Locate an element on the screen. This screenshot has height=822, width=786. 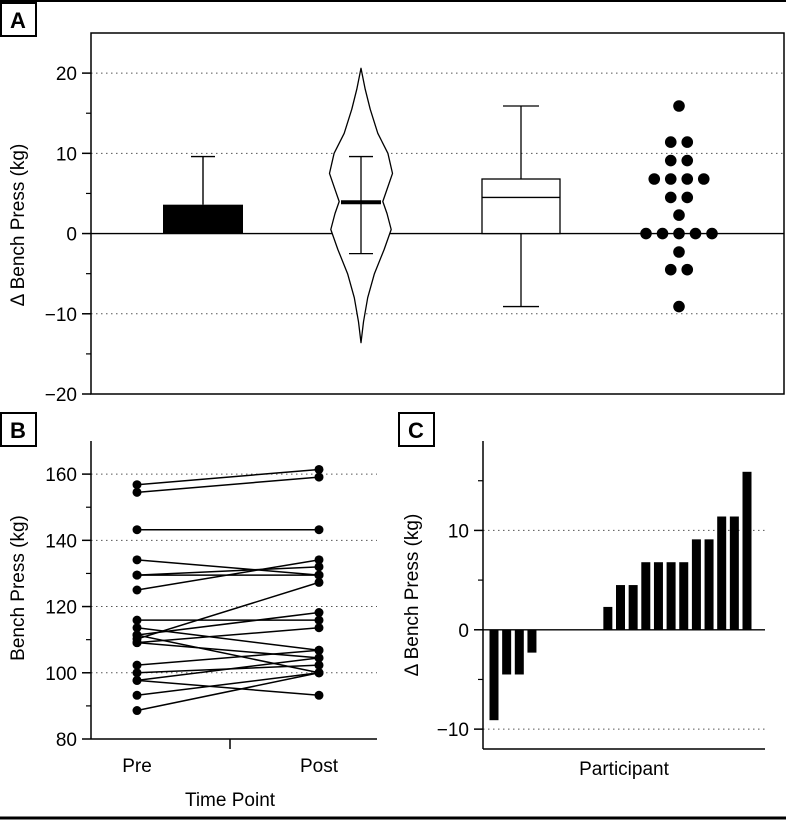
panel-b-marks is located at coordinates (228, 590).